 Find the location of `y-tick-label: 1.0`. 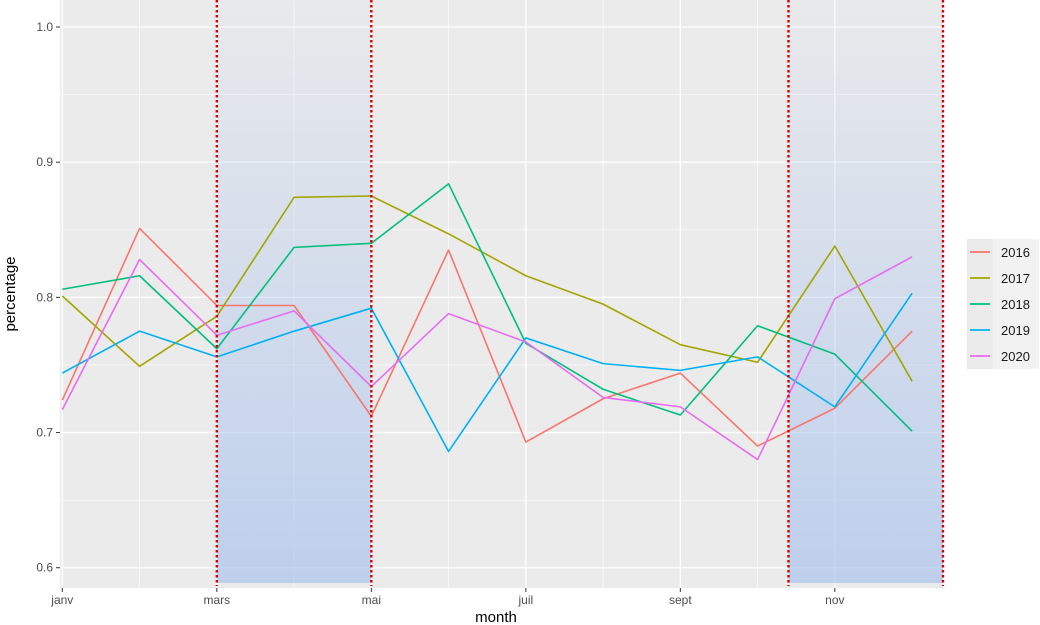

y-tick-label: 1.0 is located at coordinates (44, 27).